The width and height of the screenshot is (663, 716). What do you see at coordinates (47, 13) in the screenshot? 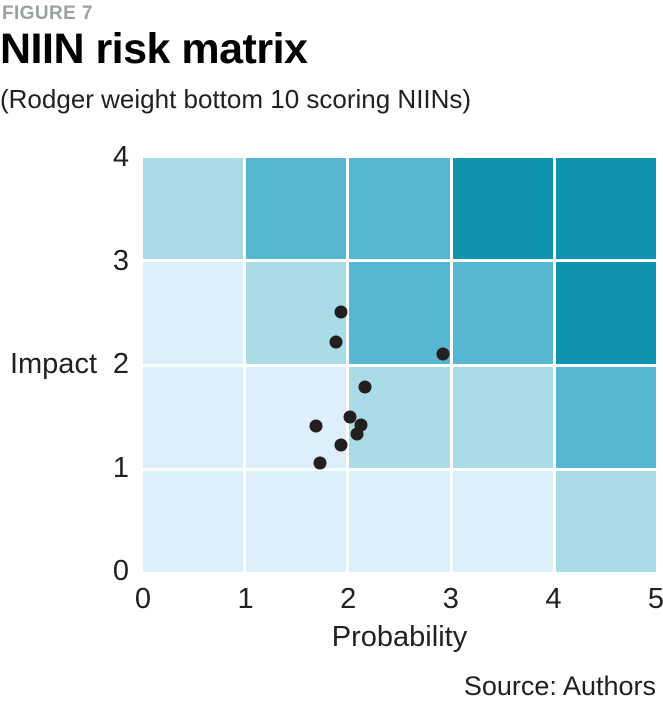
I see `figure-number-label: FIGURE 7` at bounding box center [47, 13].